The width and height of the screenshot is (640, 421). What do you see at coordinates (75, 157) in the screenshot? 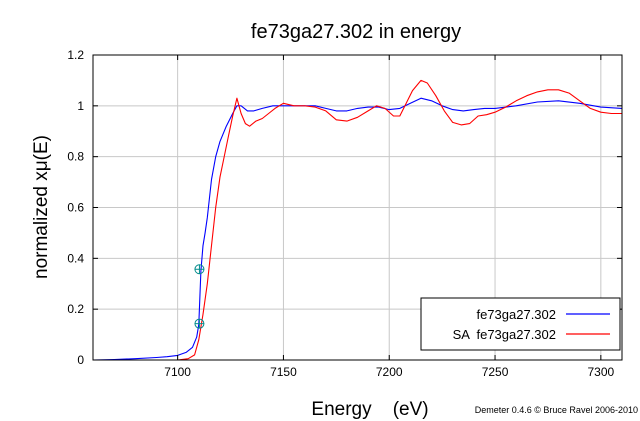
I see `y-tick-label: 0.8` at bounding box center [75, 157].